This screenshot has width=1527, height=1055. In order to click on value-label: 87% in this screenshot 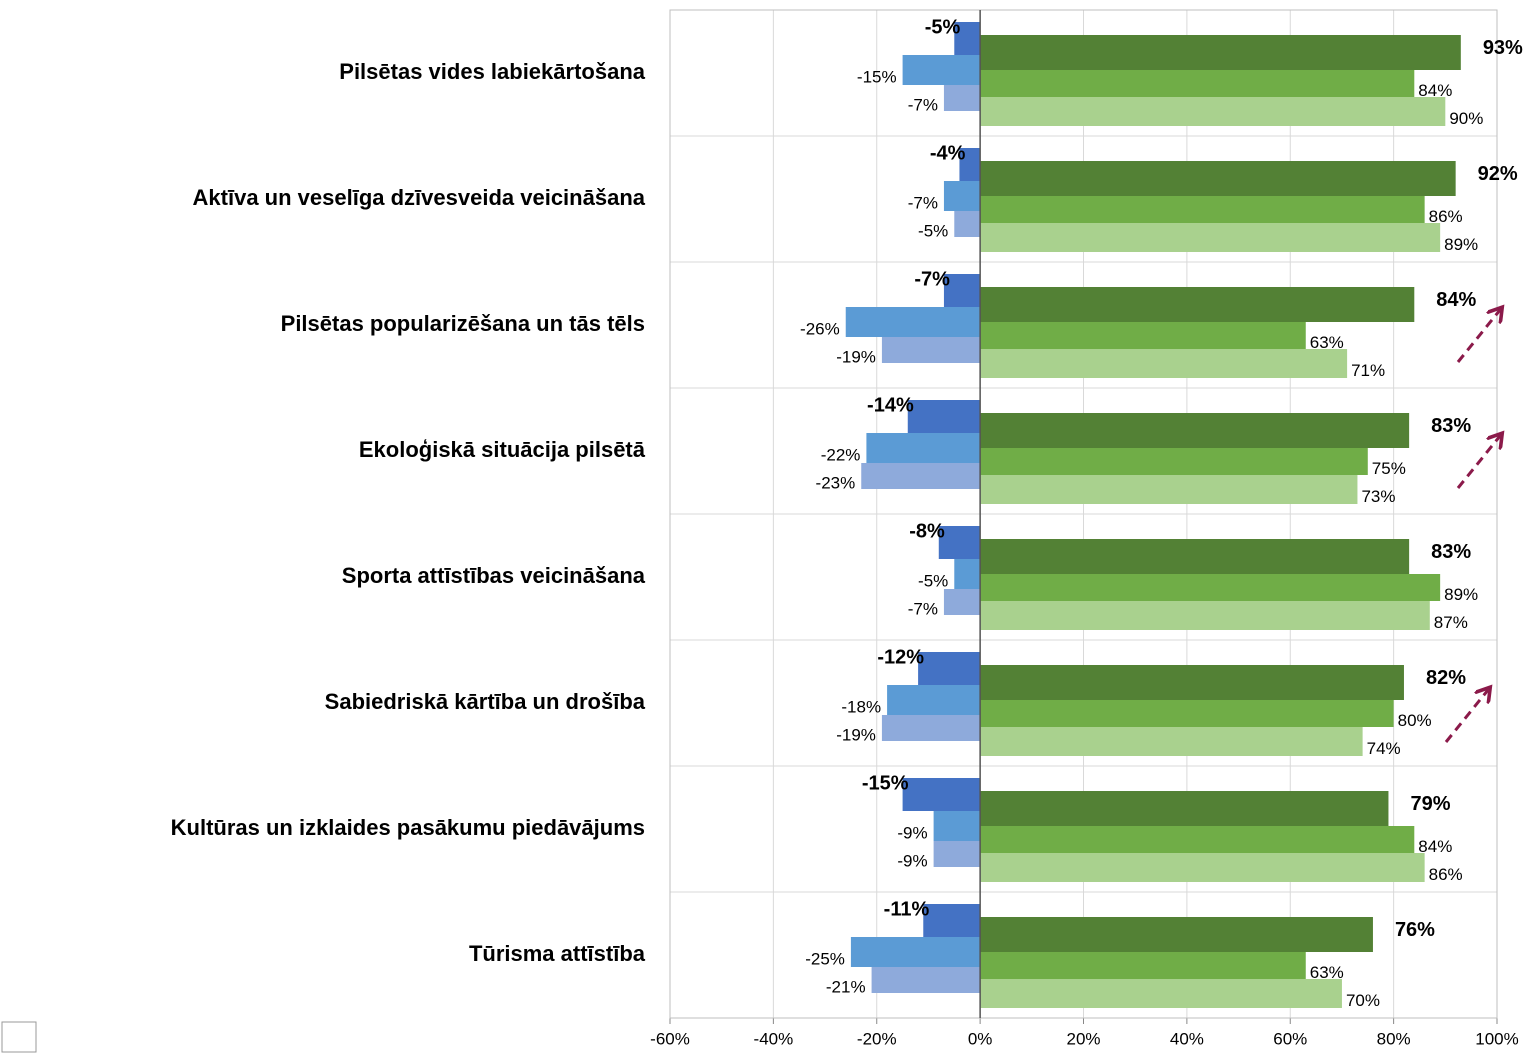, I will do `click(1451, 622)`.